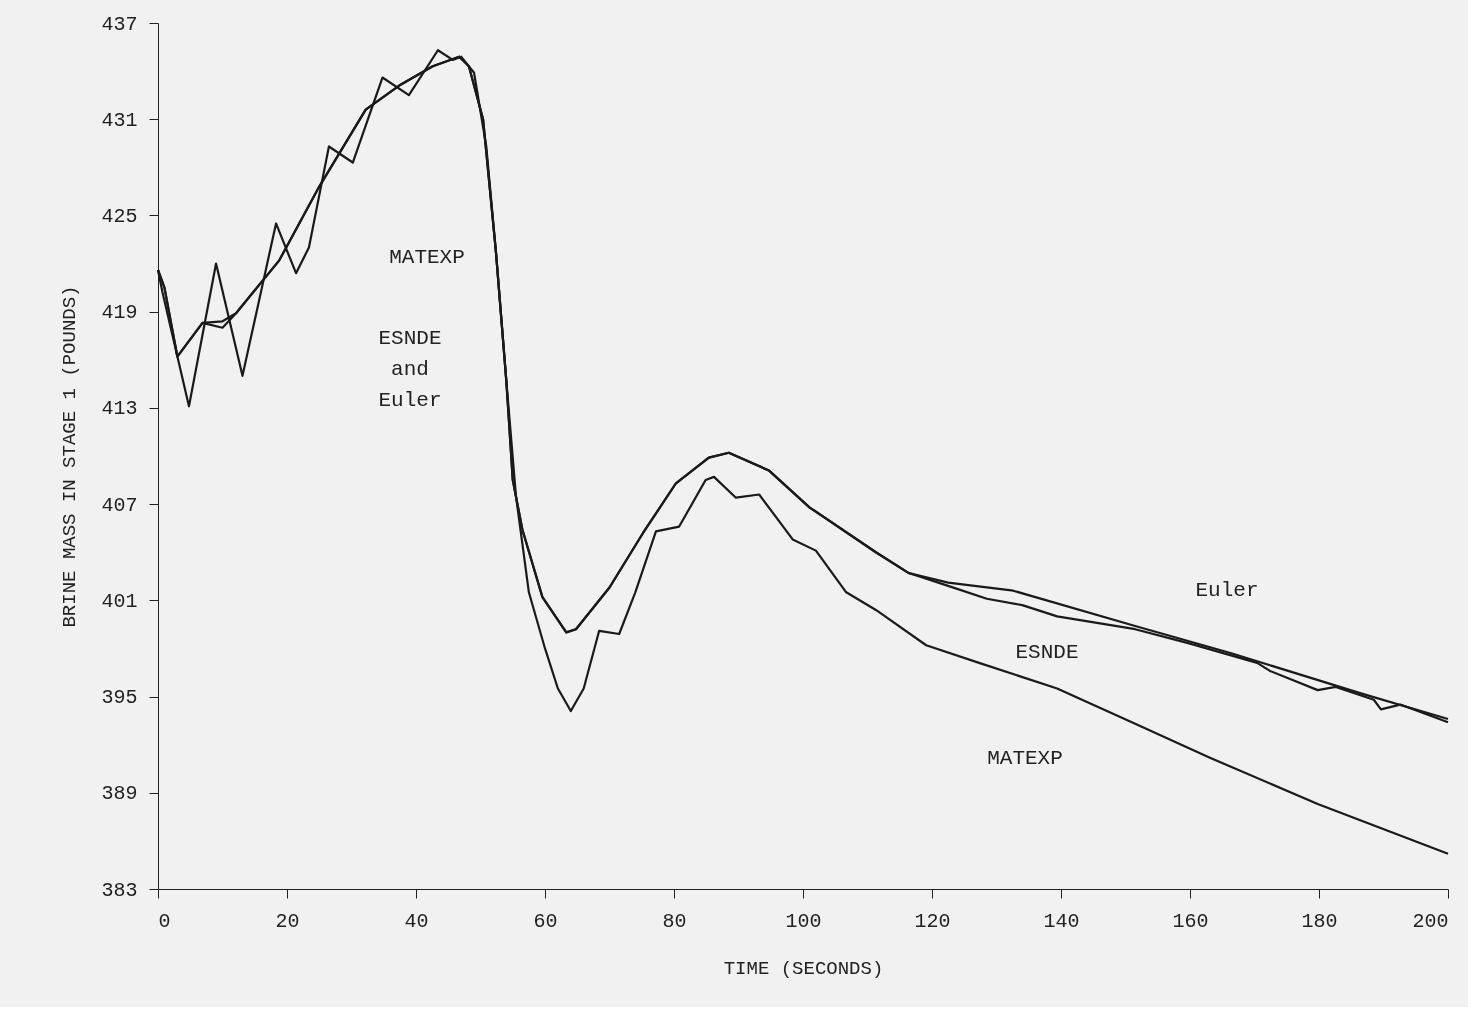 This screenshot has height=1017, width=1484. Describe the element at coordinates (1190, 921) in the screenshot. I see `x-tick-label: 160` at that location.